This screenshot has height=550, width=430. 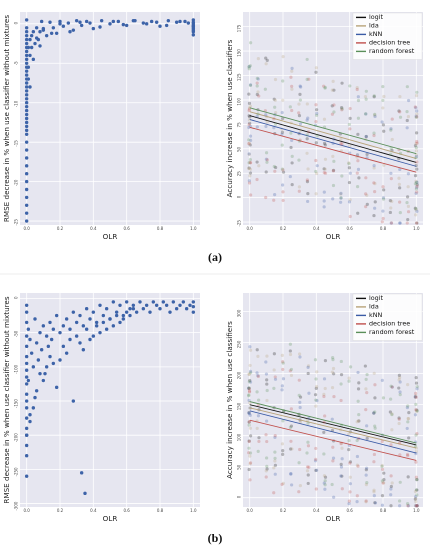 What do you see at coordinates (15, 22) in the screenshot?
I see `y-tick-label: 0` at bounding box center [15, 22].